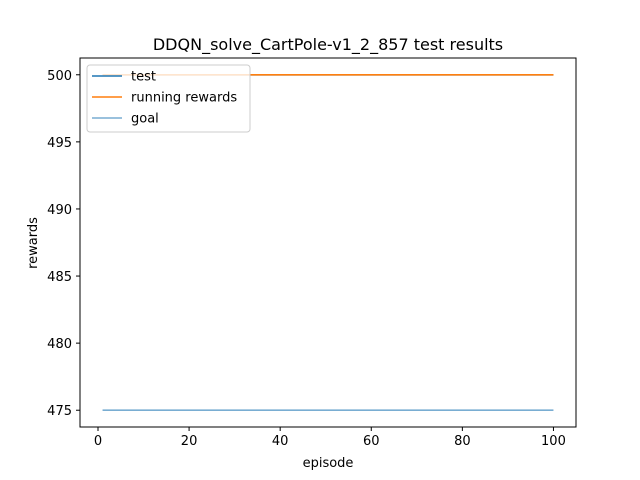 The height and width of the screenshot is (480, 640). What do you see at coordinates (553, 441) in the screenshot?
I see `x-tick-label: 100` at bounding box center [553, 441].